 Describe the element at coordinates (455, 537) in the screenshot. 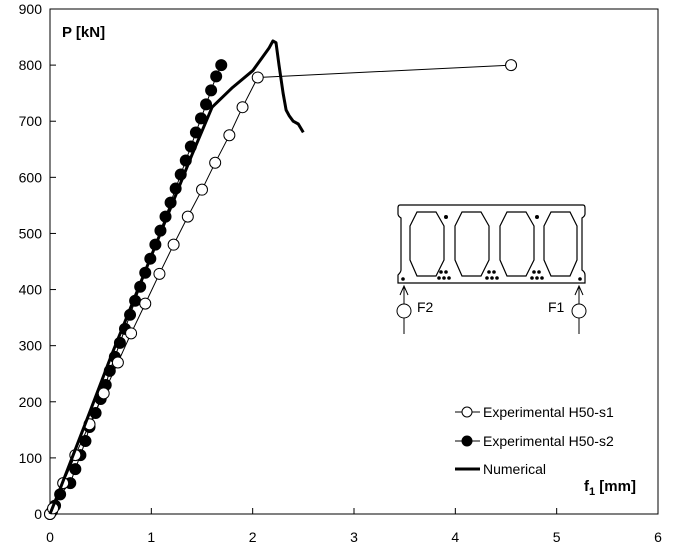

I see `x-tick-label: 4` at that location.